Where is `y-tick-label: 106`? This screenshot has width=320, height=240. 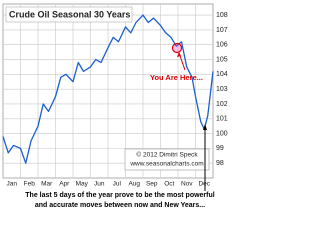 y-tick-label: 106 is located at coordinates (222, 45).